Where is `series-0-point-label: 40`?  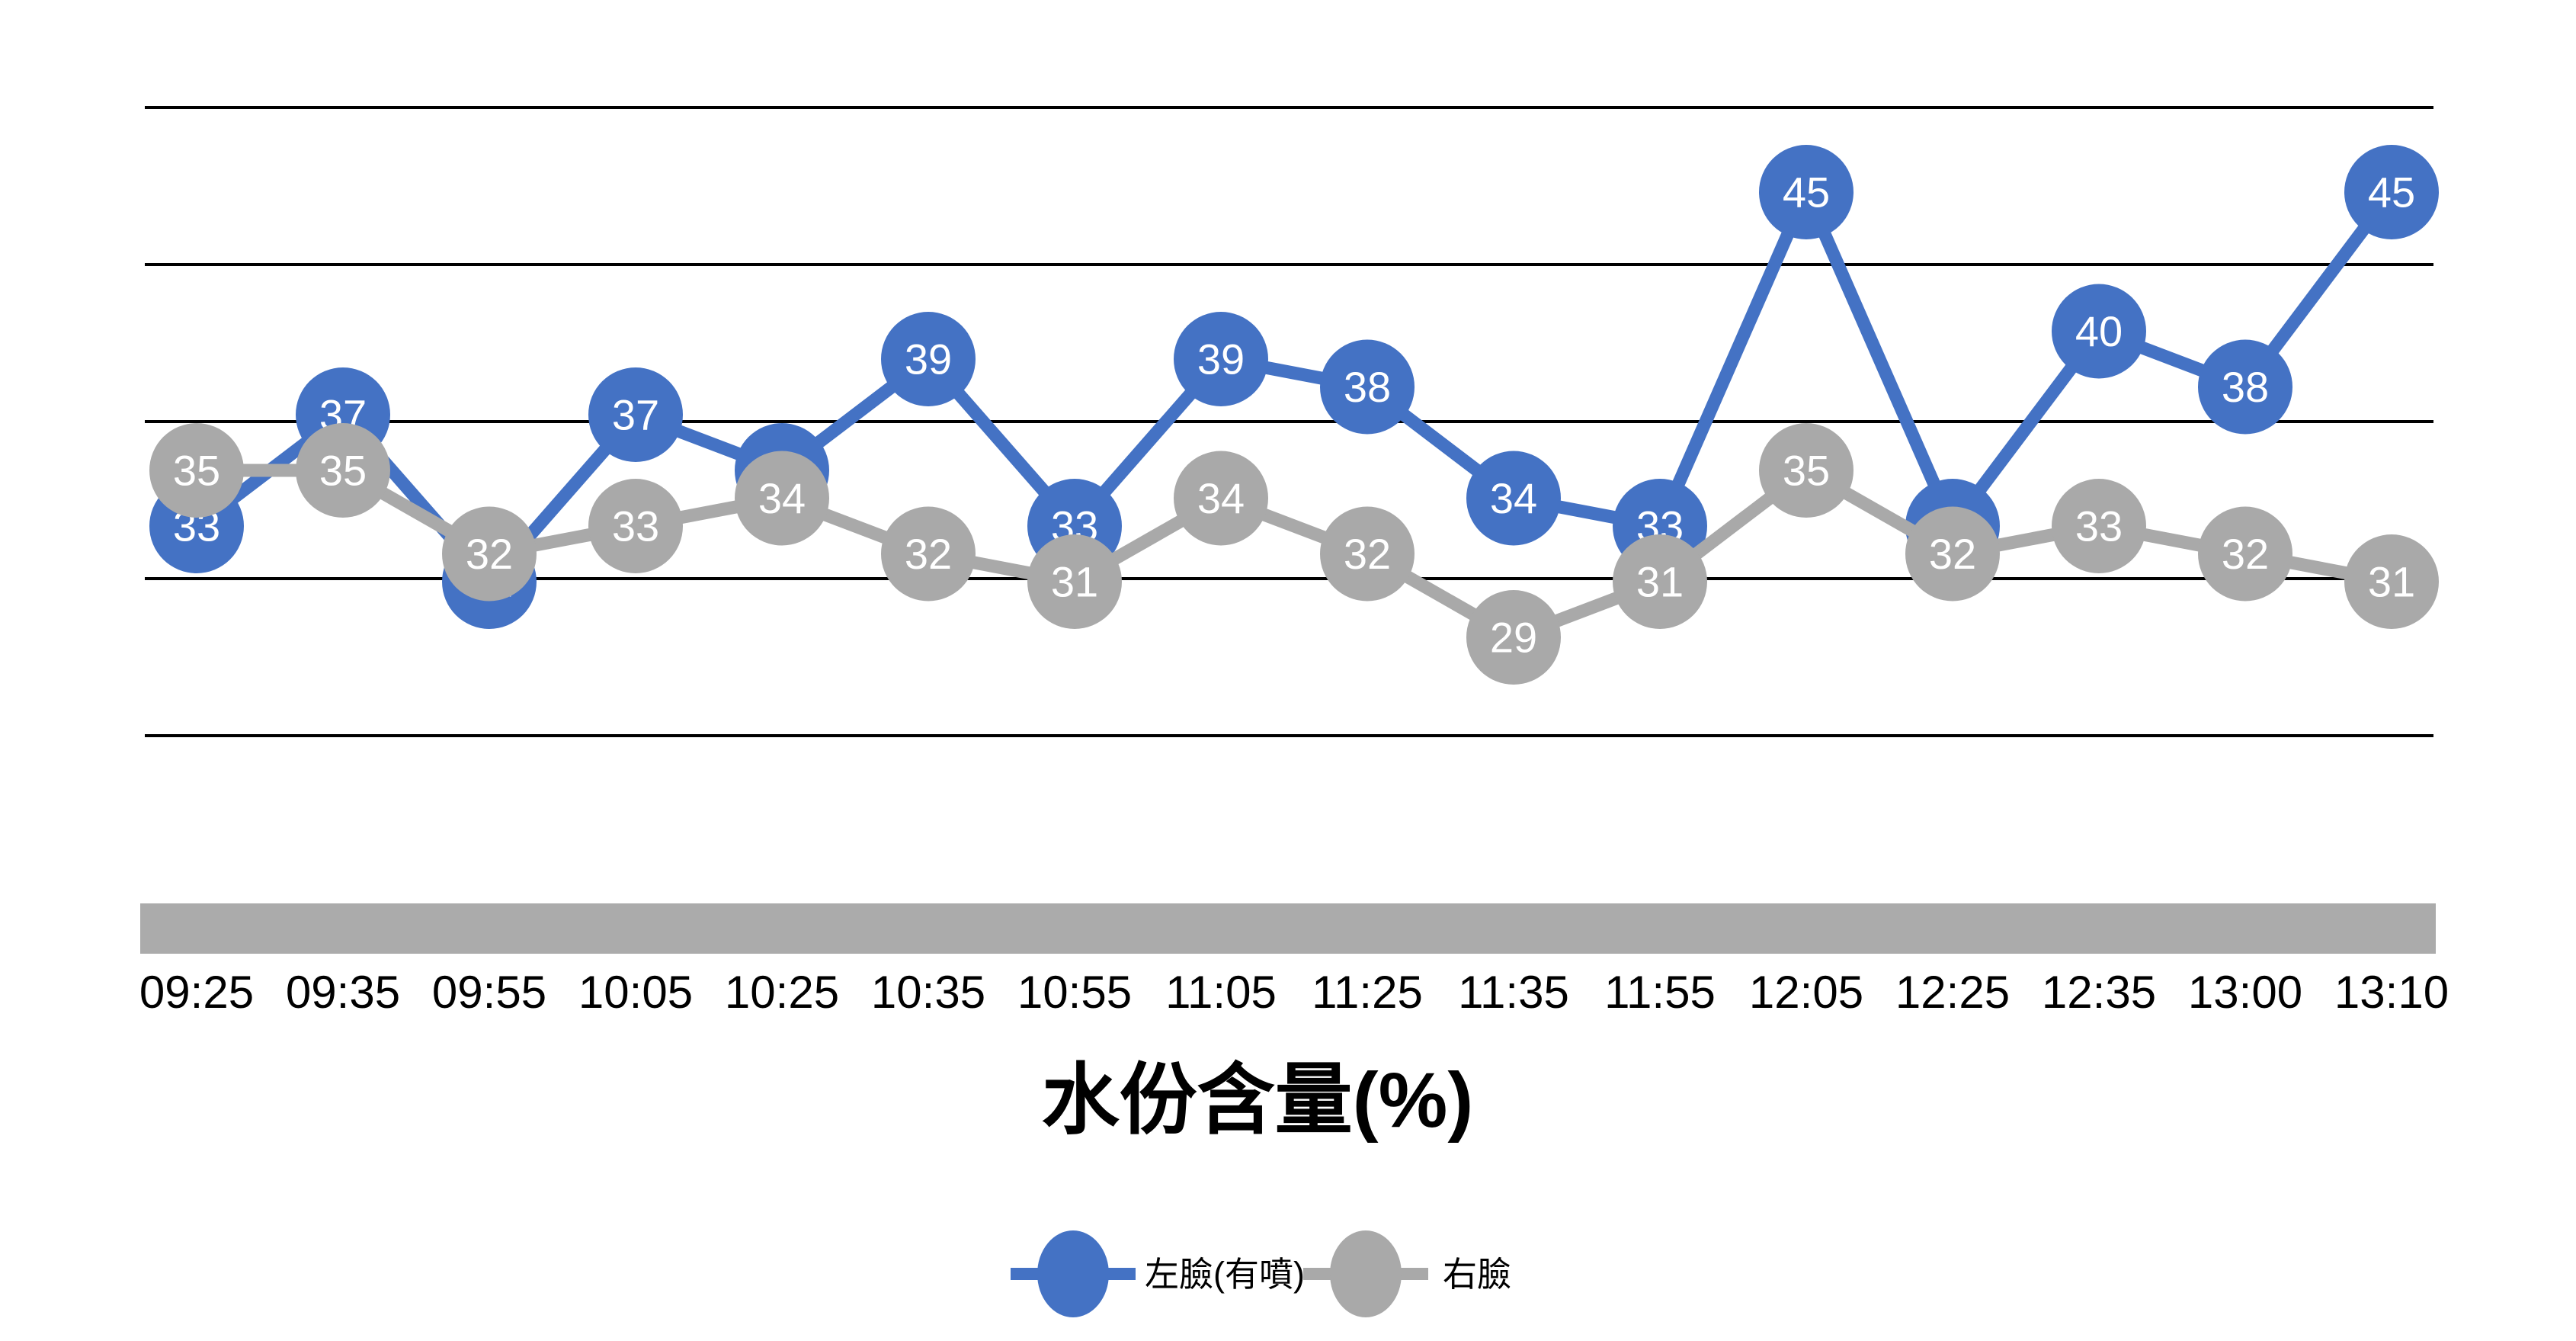 series-0-point-label: 40 is located at coordinates (2099, 331).